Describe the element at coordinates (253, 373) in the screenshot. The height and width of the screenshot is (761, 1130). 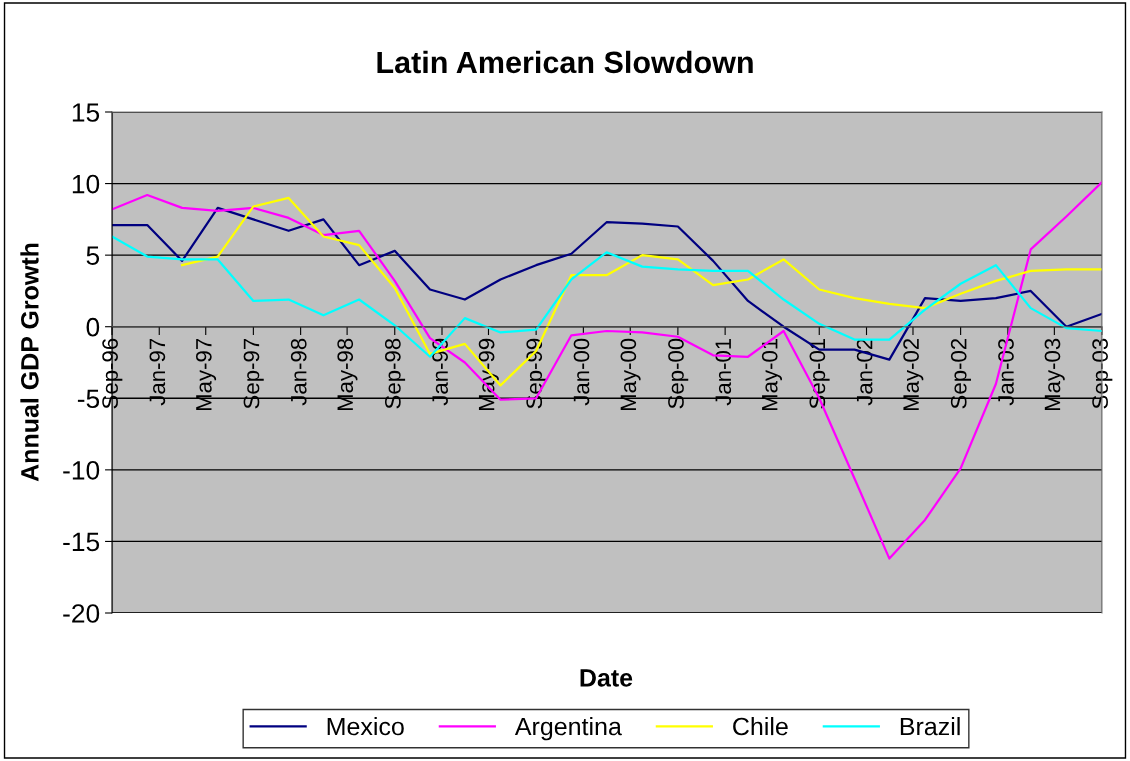
I see `x-tick-label: Sep-97` at that location.